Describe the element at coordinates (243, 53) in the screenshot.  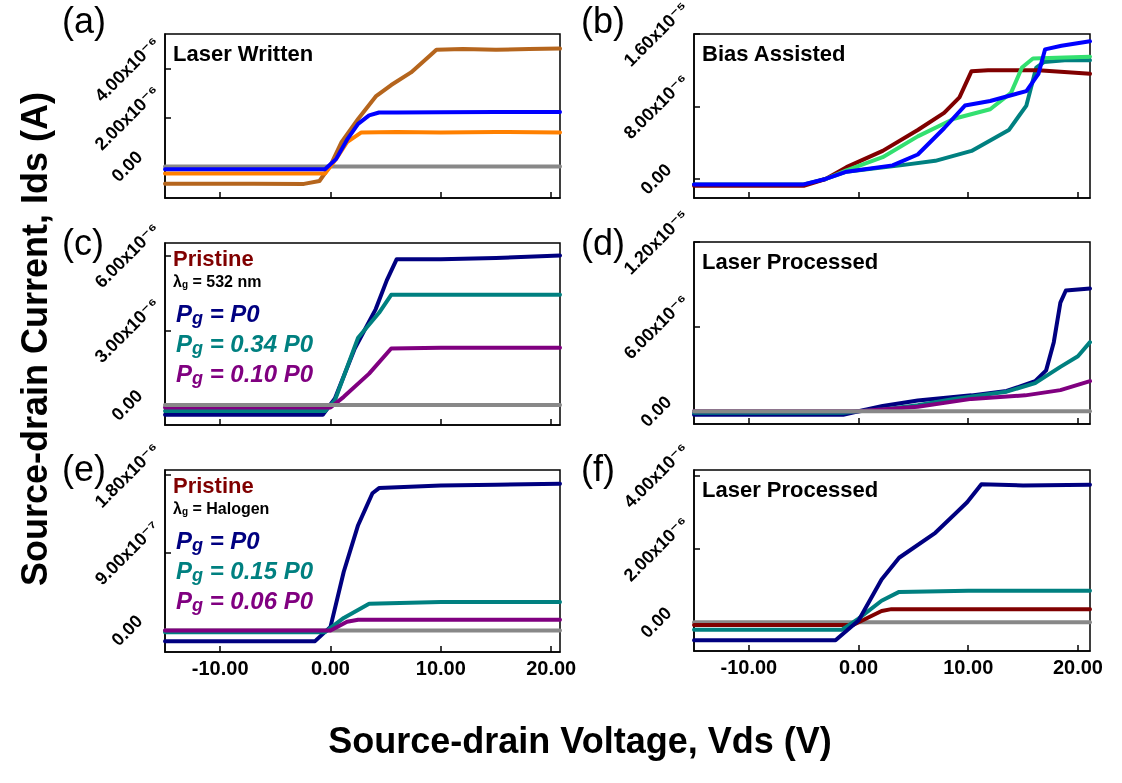
I see `chart-subtitle: Laser Written` at that location.